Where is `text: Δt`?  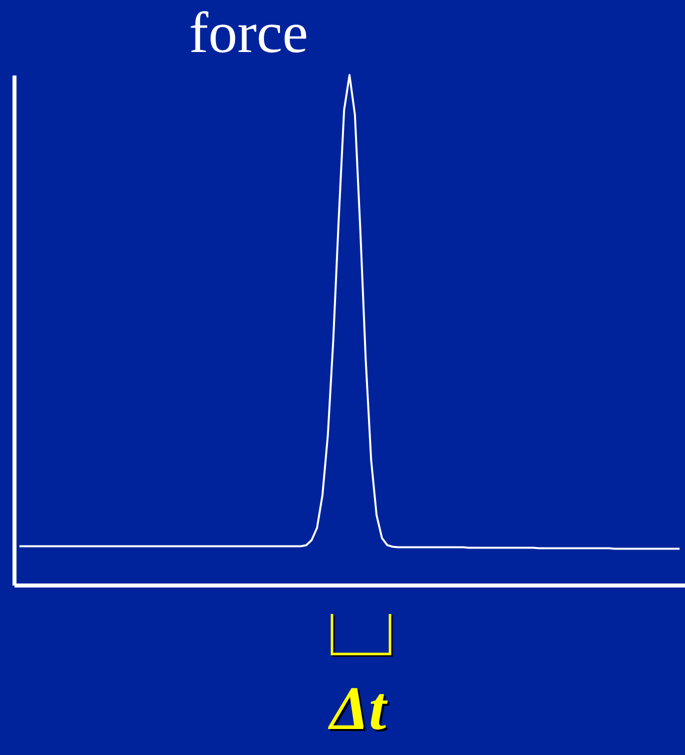
text: Δt is located at coordinates (358, 709).